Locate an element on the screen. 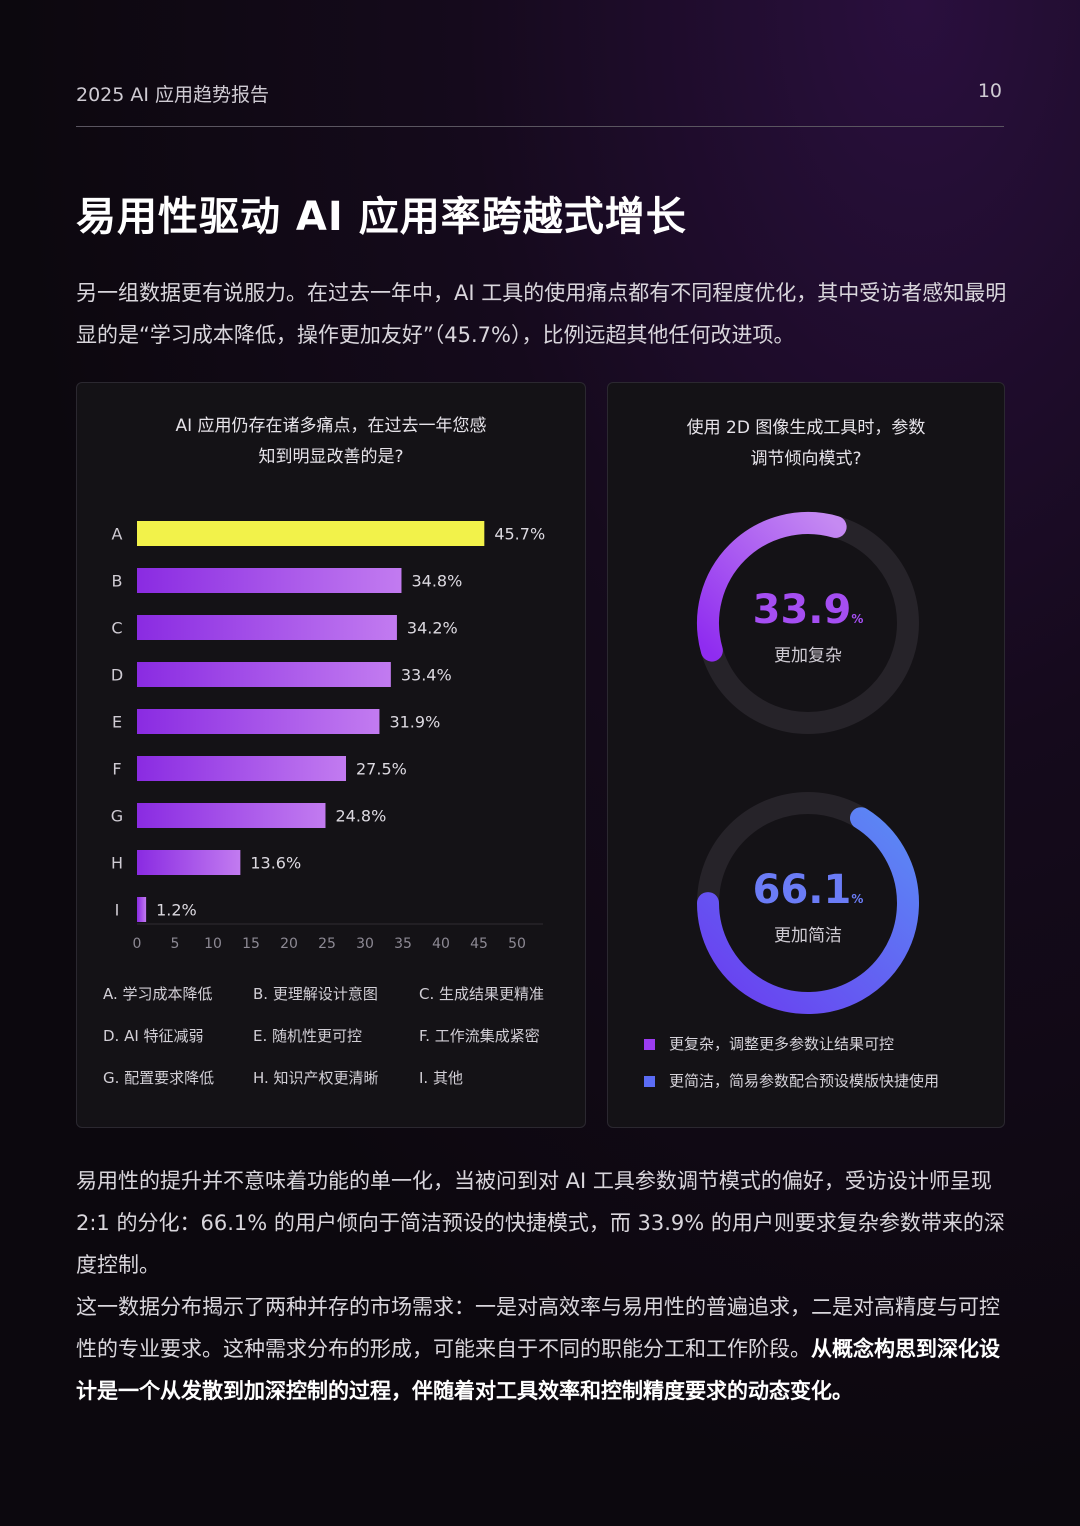 Image resolution: width=1080 pixels, height=1526 pixels. legend-swatch-simple is located at coordinates (649, 1081).